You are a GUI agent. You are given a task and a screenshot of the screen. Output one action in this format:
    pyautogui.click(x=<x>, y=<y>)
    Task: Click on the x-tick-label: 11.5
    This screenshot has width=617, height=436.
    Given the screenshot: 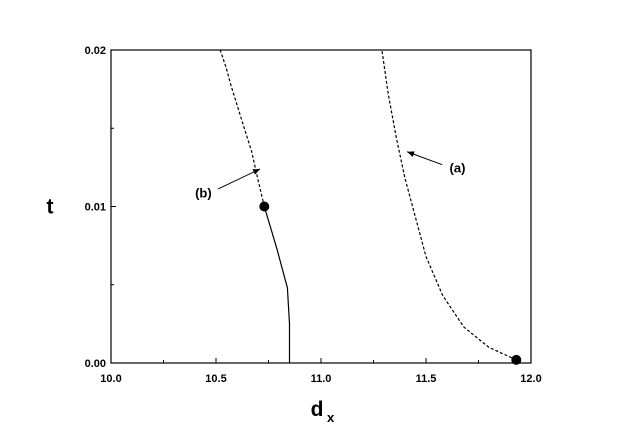 What is the action you would take?
    pyautogui.click(x=426, y=379)
    